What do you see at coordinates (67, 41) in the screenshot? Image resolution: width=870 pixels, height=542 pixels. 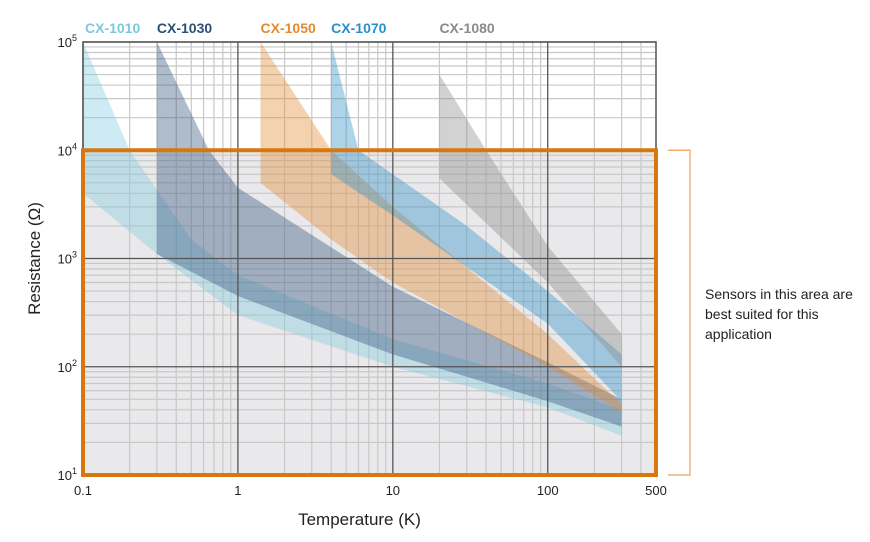 I see `y-tick-label: 10⁵` at bounding box center [67, 41].